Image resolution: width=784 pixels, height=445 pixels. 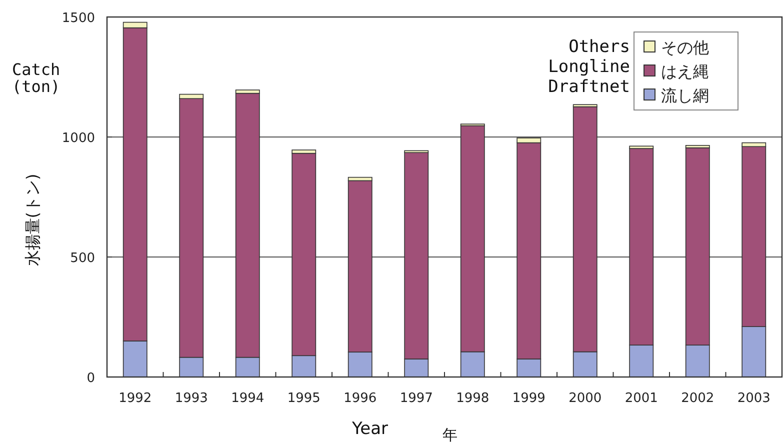 I want to click on text: 年, so click(x=450, y=435).